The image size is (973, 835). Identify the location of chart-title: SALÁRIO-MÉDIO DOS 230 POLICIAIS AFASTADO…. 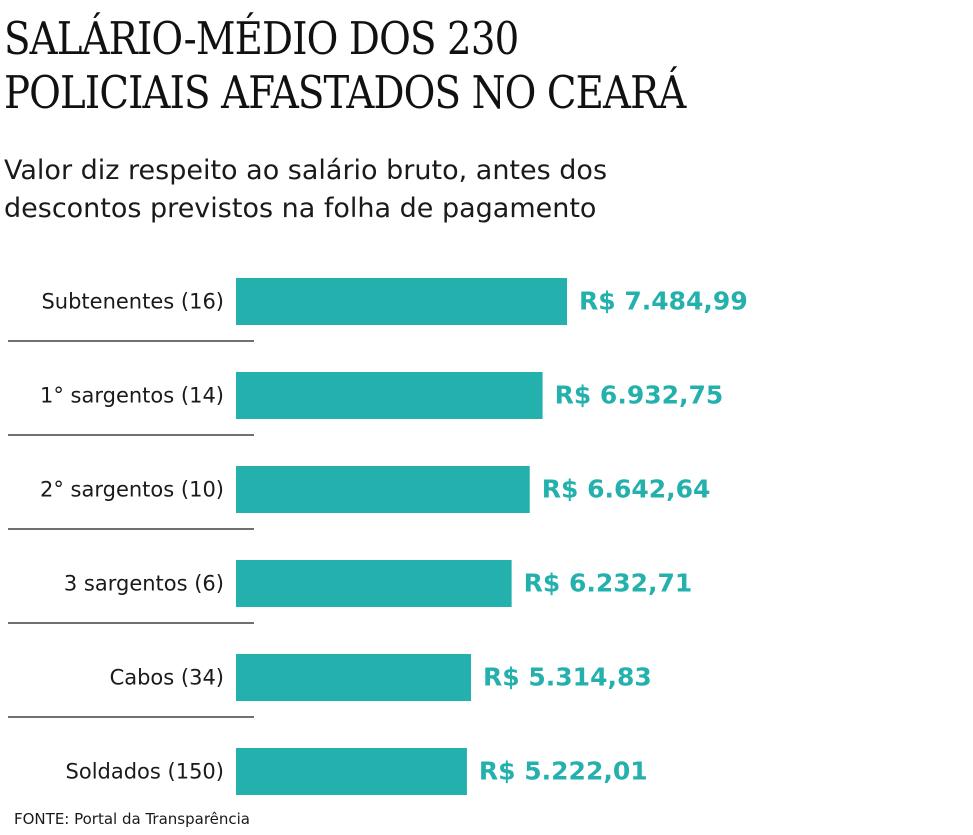
(345, 65).